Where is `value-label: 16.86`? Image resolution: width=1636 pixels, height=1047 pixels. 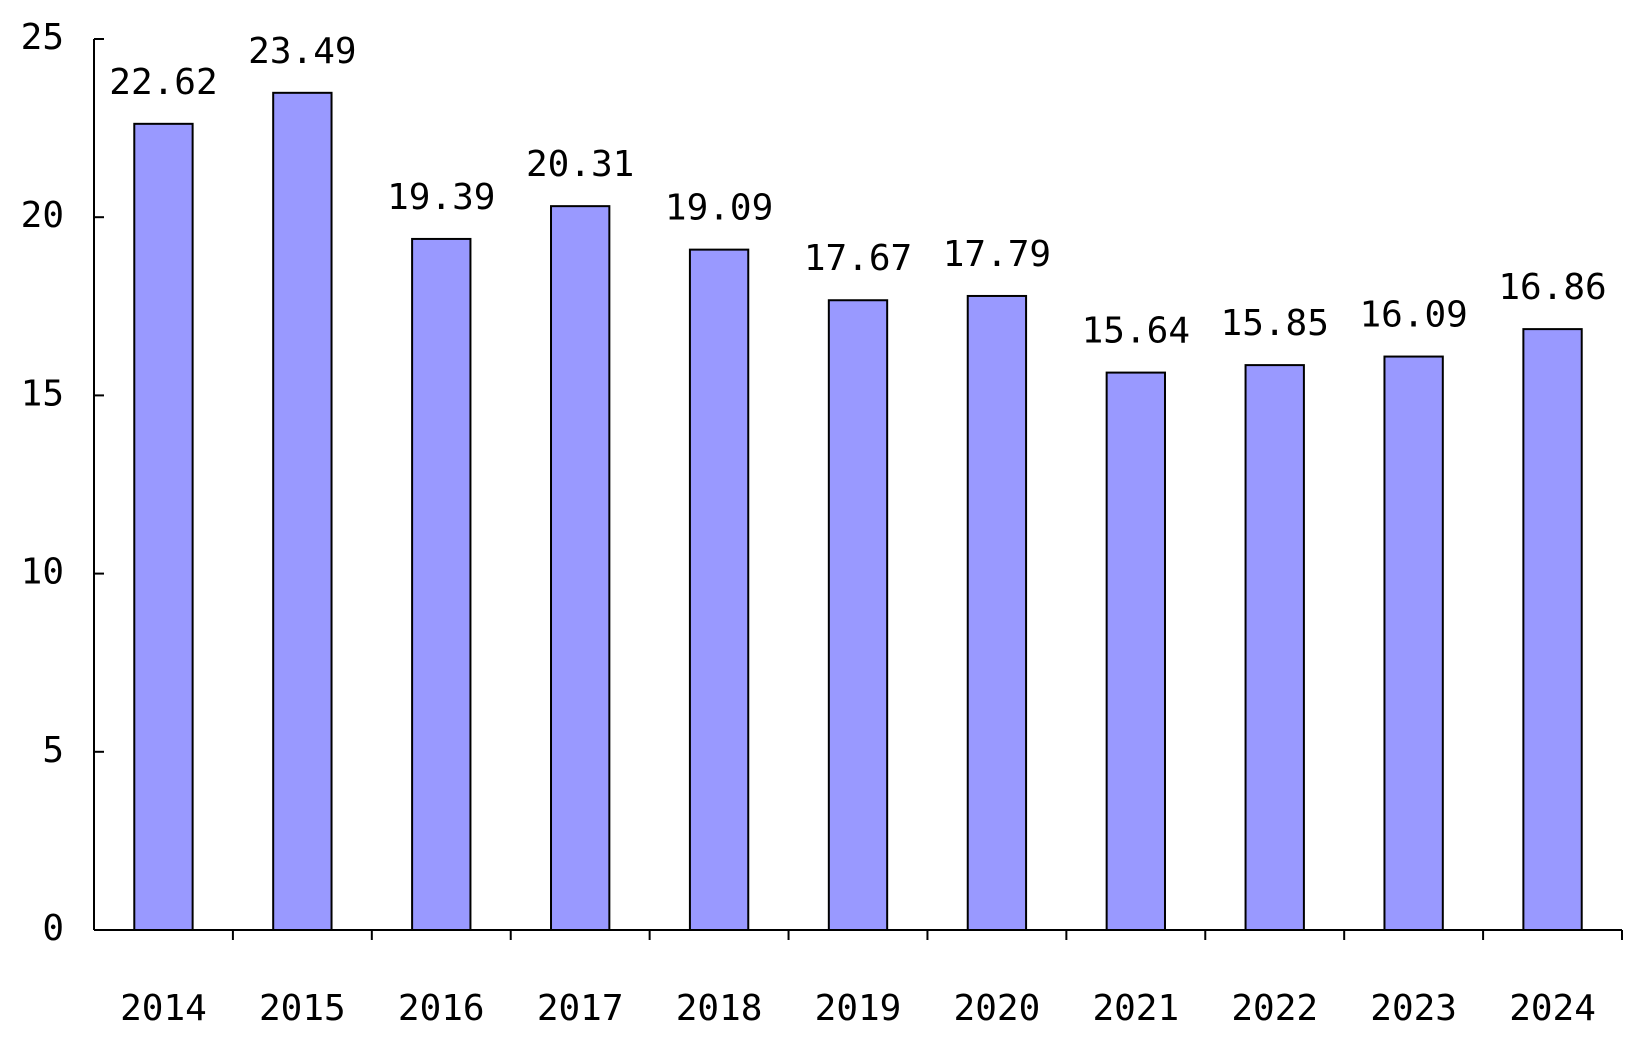 value-label: 16.86 is located at coordinates (1552, 287).